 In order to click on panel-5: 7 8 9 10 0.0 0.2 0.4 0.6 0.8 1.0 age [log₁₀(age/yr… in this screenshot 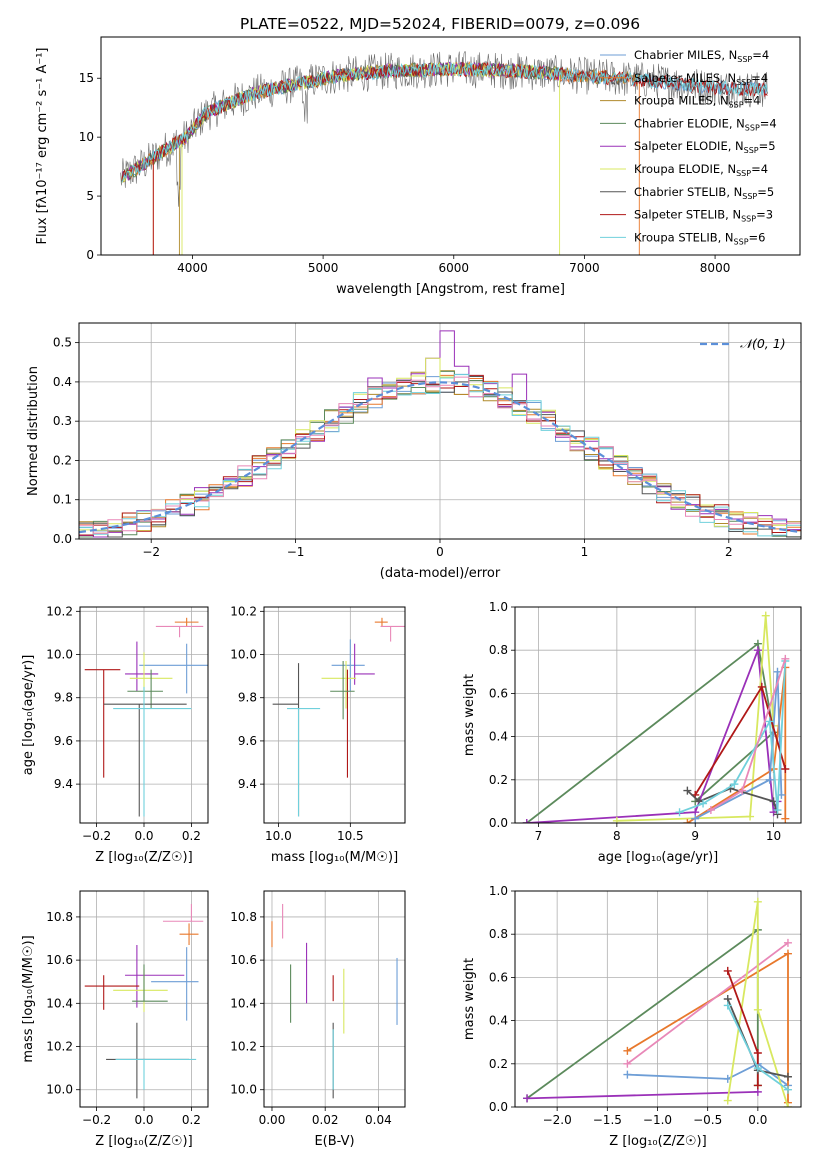, I will do `click(632, 732)`.